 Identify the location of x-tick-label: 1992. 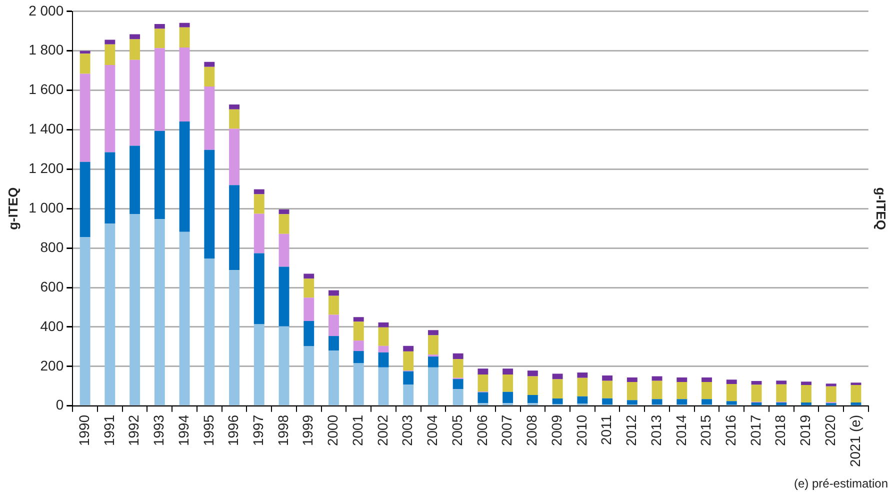
(134, 430).